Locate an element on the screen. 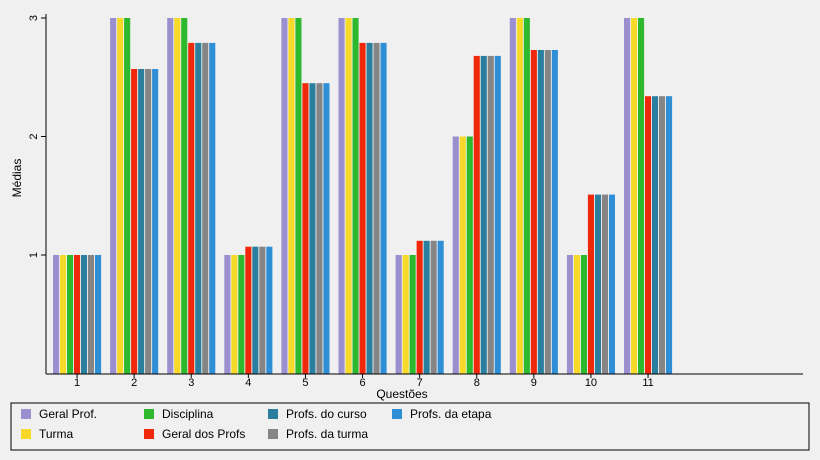 This screenshot has width=820, height=460. bar-q8-s7 is located at coordinates (497, 215).